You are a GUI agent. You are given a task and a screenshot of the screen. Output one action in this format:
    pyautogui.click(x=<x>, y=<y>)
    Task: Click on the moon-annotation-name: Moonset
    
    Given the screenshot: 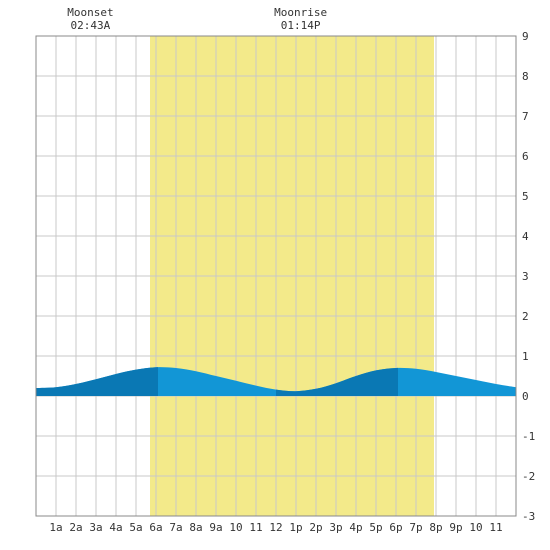 What is the action you would take?
    pyautogui.click(x=90, y=12)
    